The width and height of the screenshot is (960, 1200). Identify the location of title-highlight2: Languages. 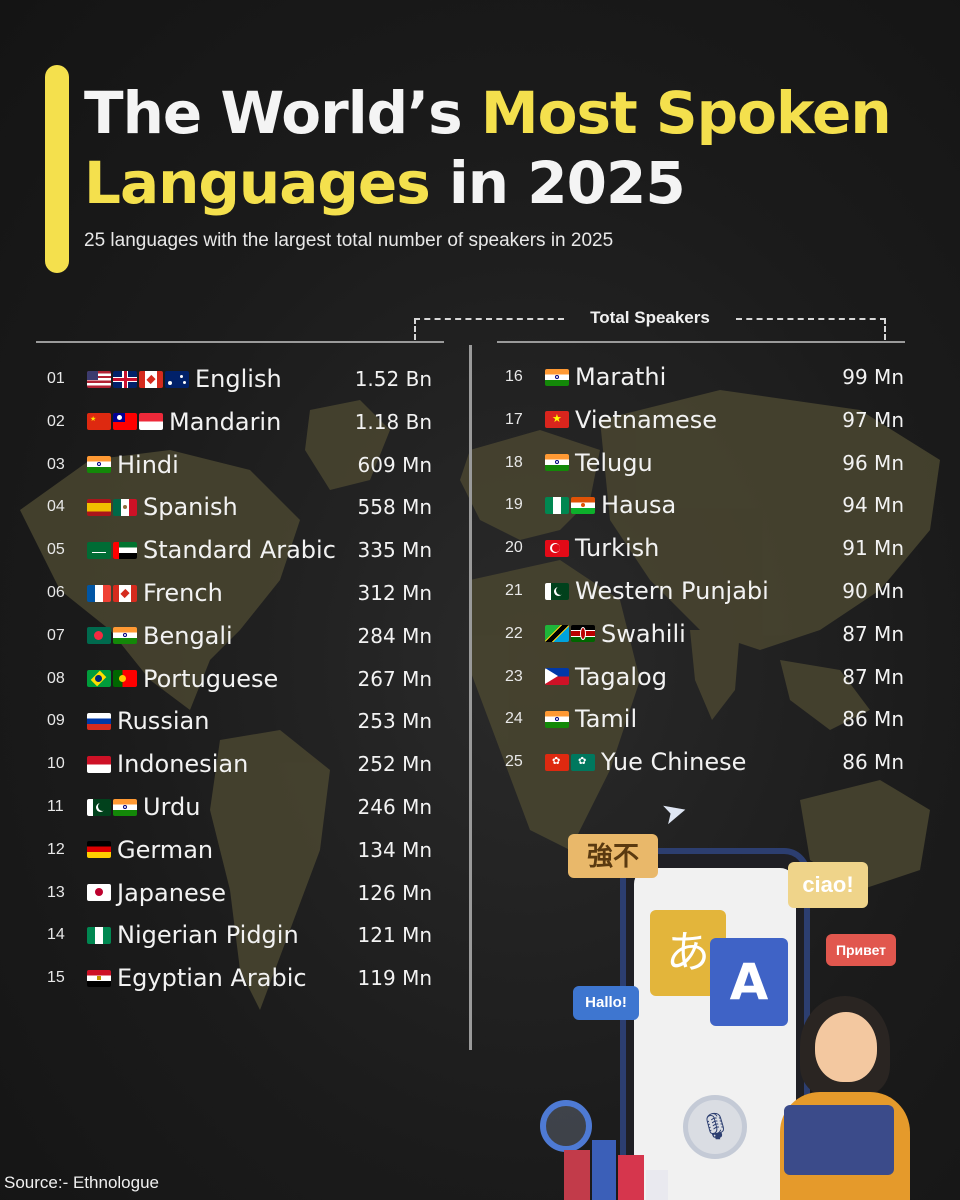
(257, 183).